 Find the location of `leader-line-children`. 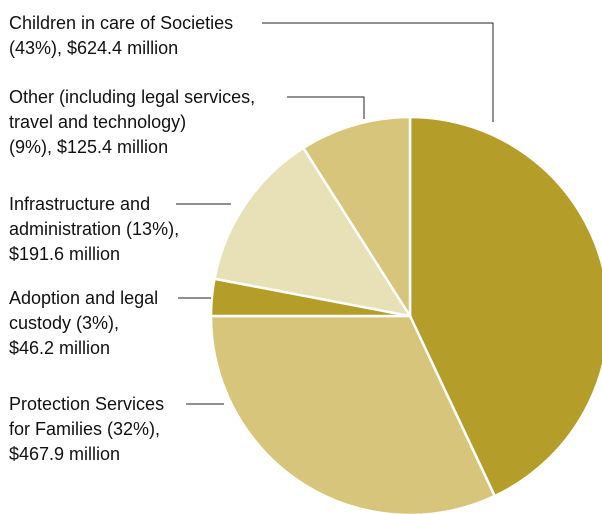

leader-line-children is located at coordinates (378, 72).